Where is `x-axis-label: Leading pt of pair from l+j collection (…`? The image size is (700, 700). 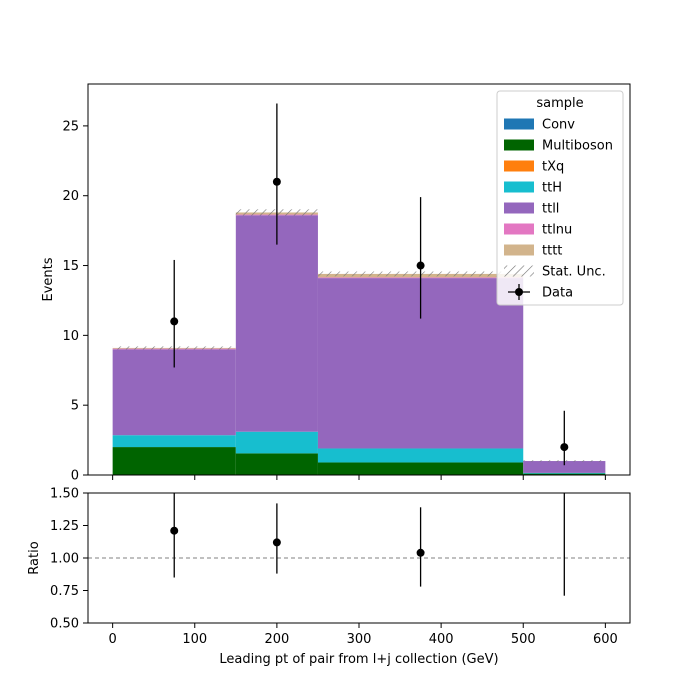
x-axis-label: Leading pt of pair from l+j collection (… is located at coordinates (358, 659).